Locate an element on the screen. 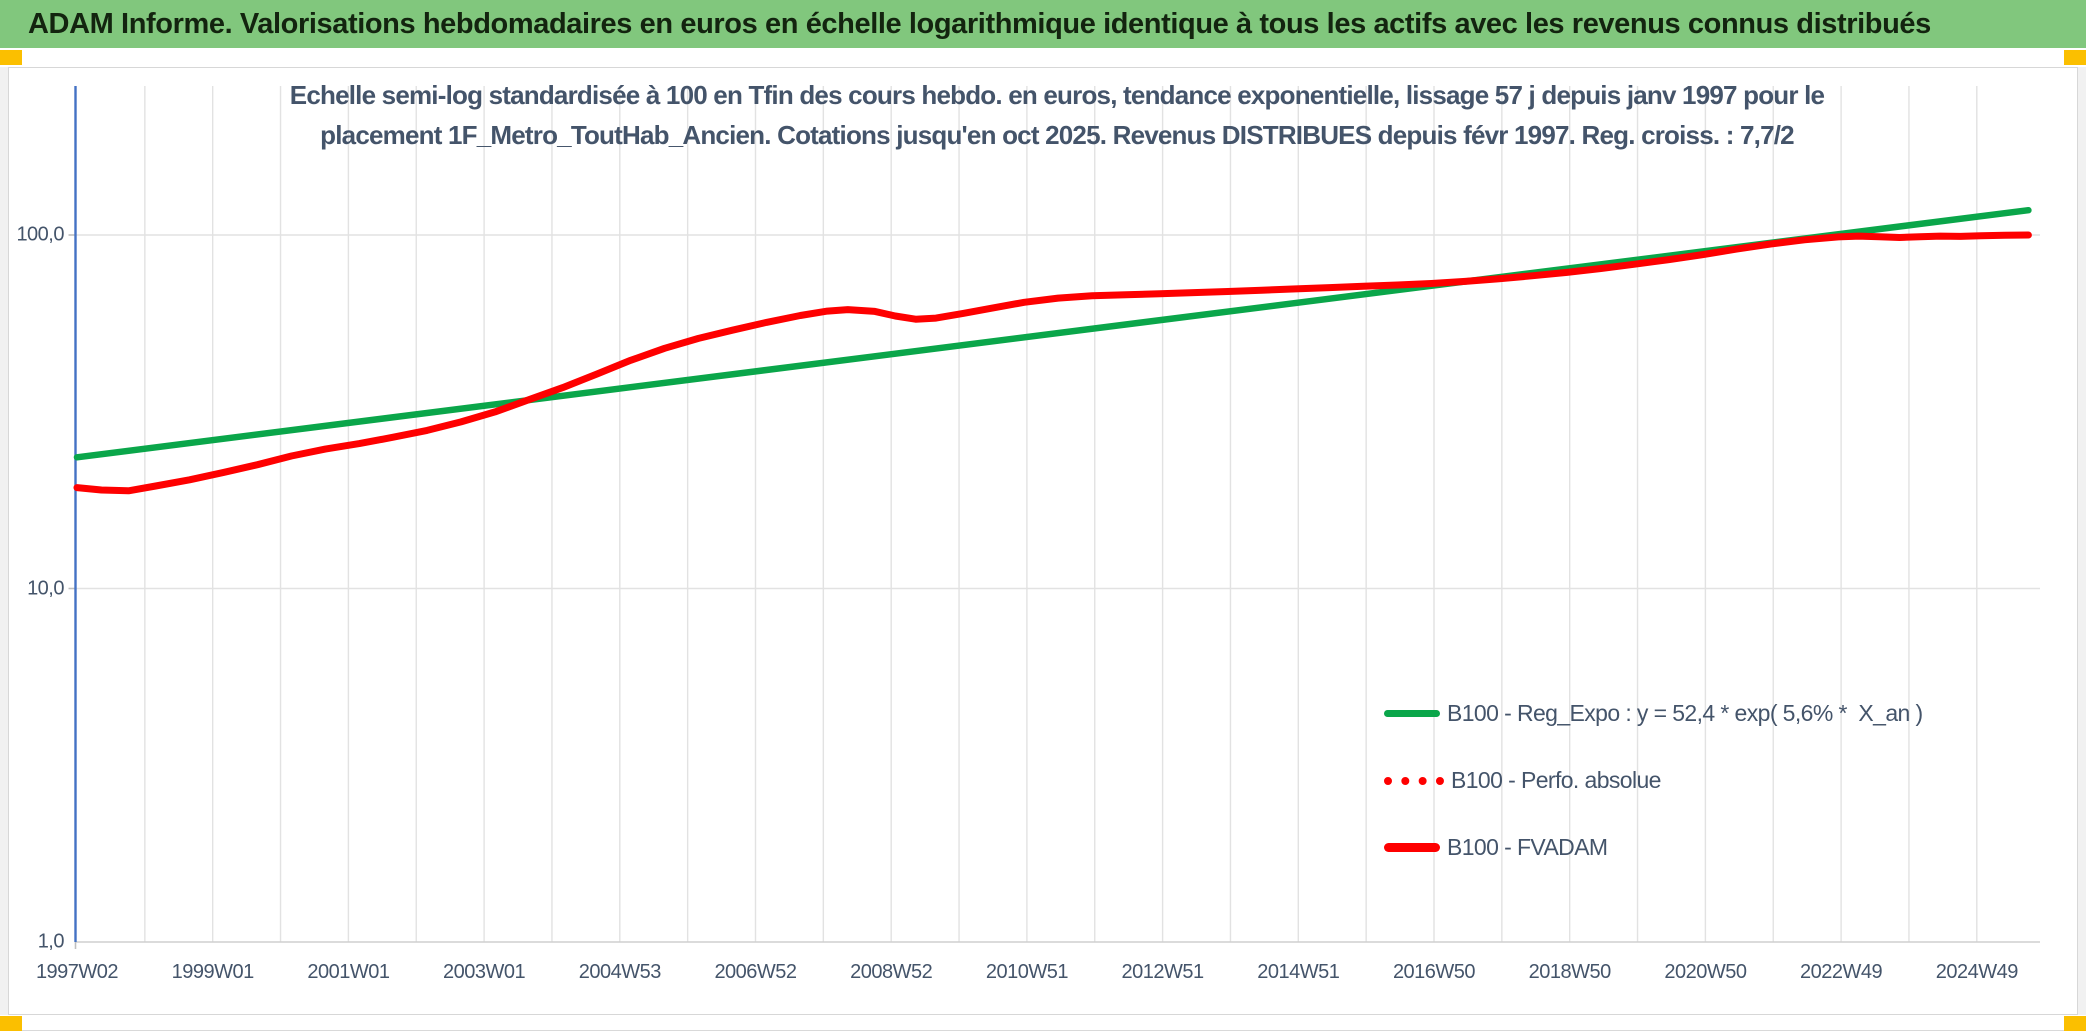 This screenshot has width=2086, height=1033. legend-label: B100 - FVADAM is located at coordinates (1527, 847).